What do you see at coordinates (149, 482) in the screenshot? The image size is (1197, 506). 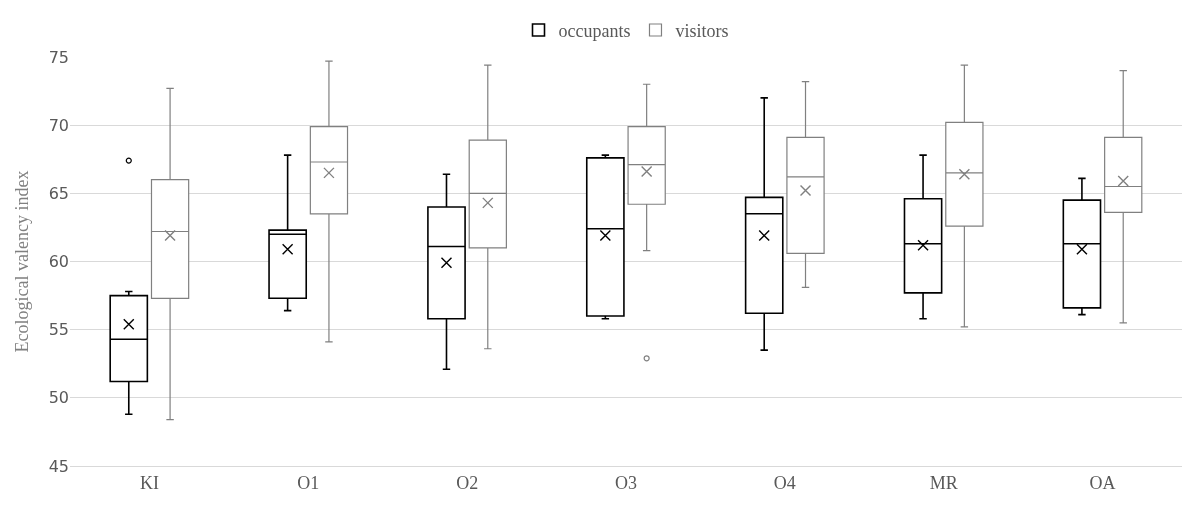 I see `x-tick-label: KI` at bounding box center [149, 482].